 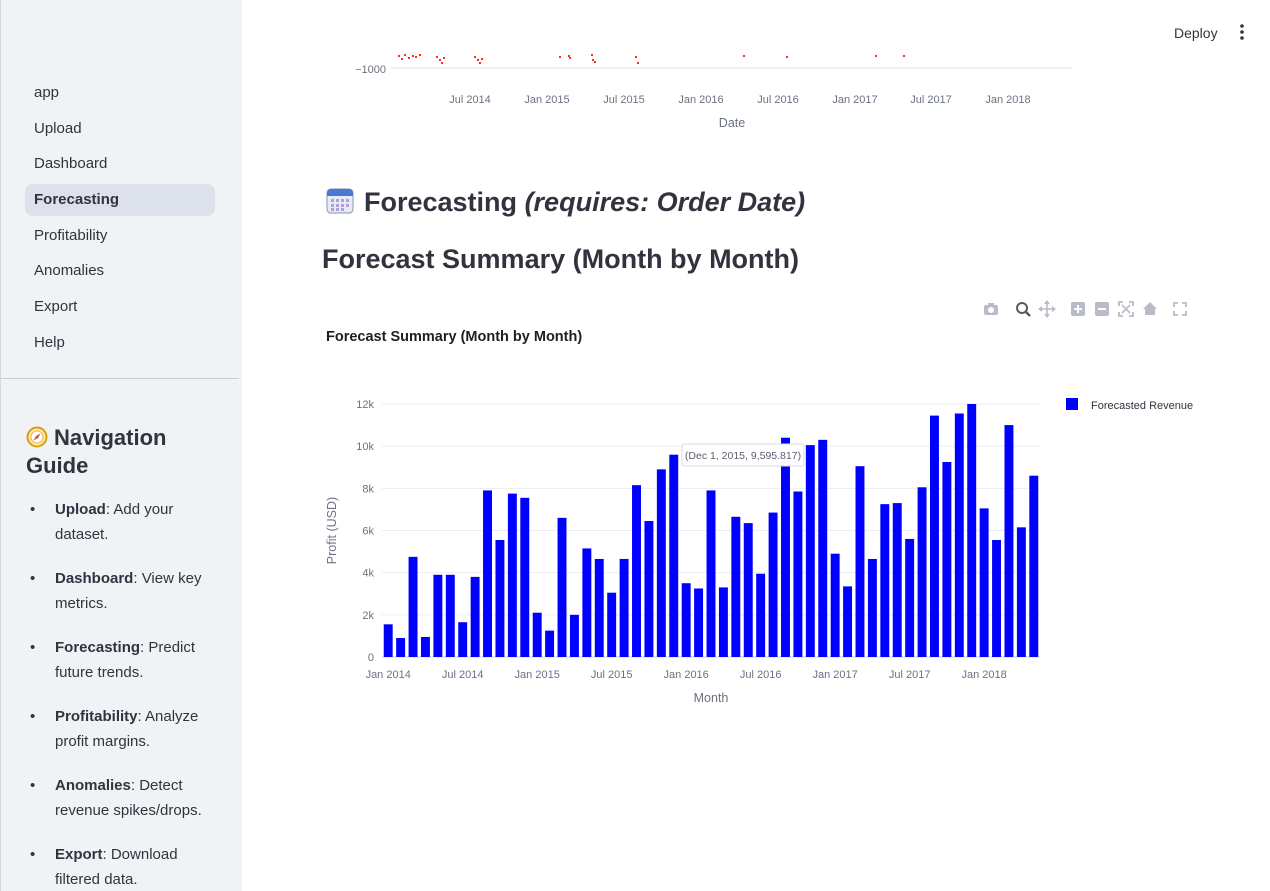 What do you see at coordinates (1196, 33) in the screenshot?
I see `deploy-button: Deploy` at bounding box center [1196, 33].